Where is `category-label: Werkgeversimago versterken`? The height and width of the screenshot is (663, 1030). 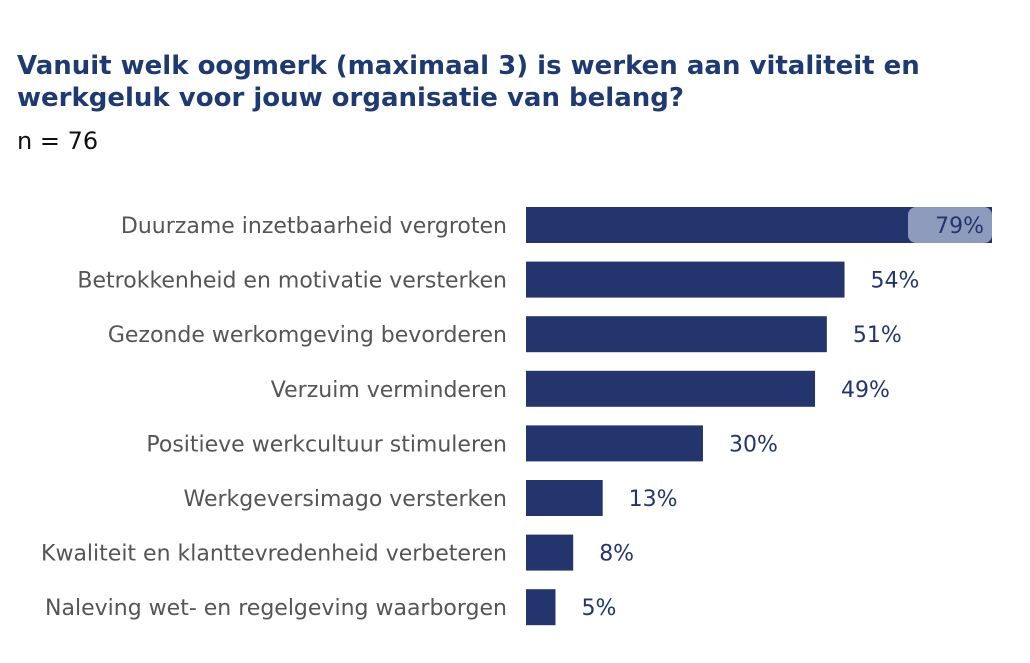
category-label: Werkgeversimago versterken is located at coordinates (346, 499).